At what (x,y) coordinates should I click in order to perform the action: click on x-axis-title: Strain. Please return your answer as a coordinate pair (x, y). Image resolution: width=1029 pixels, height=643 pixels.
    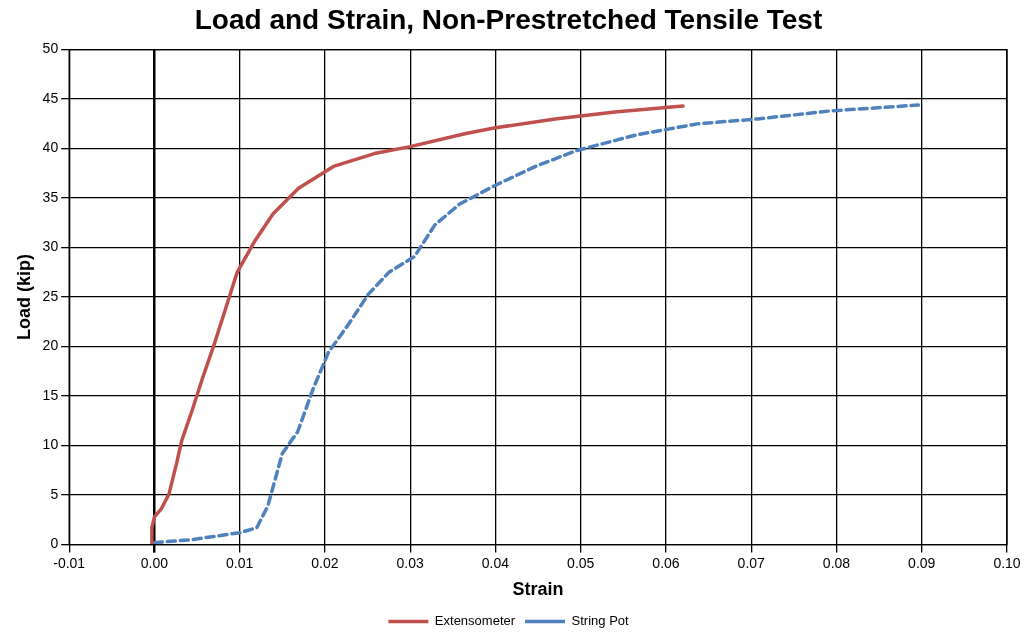
    Looking at the image, I should click on (538, 589).